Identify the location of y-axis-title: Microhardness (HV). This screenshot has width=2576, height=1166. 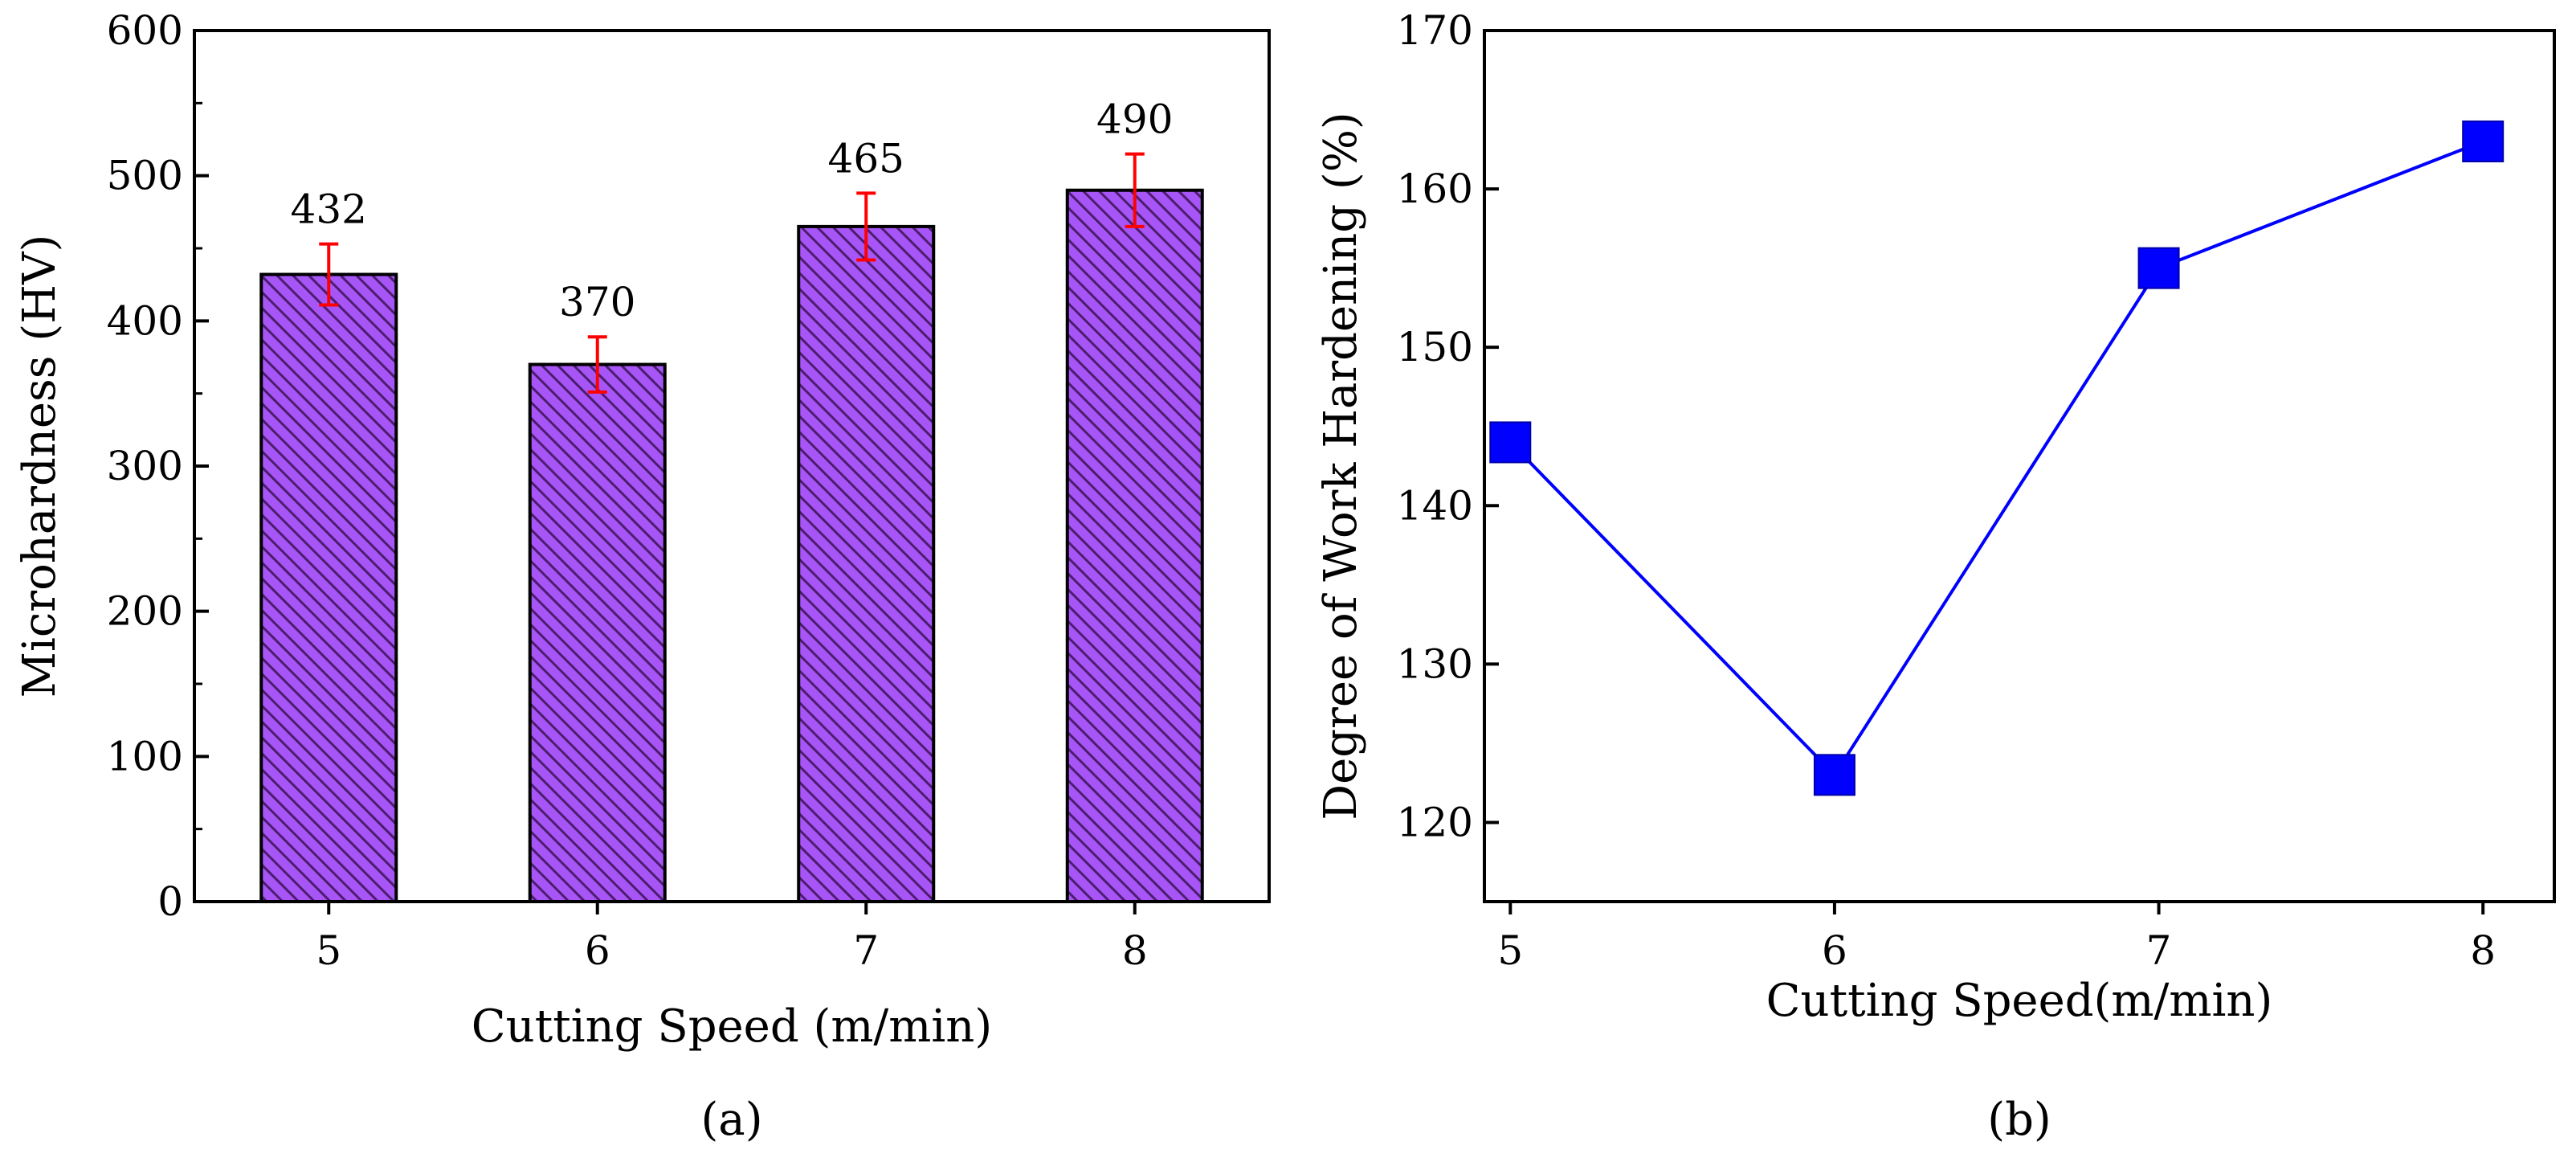
(40, 467).